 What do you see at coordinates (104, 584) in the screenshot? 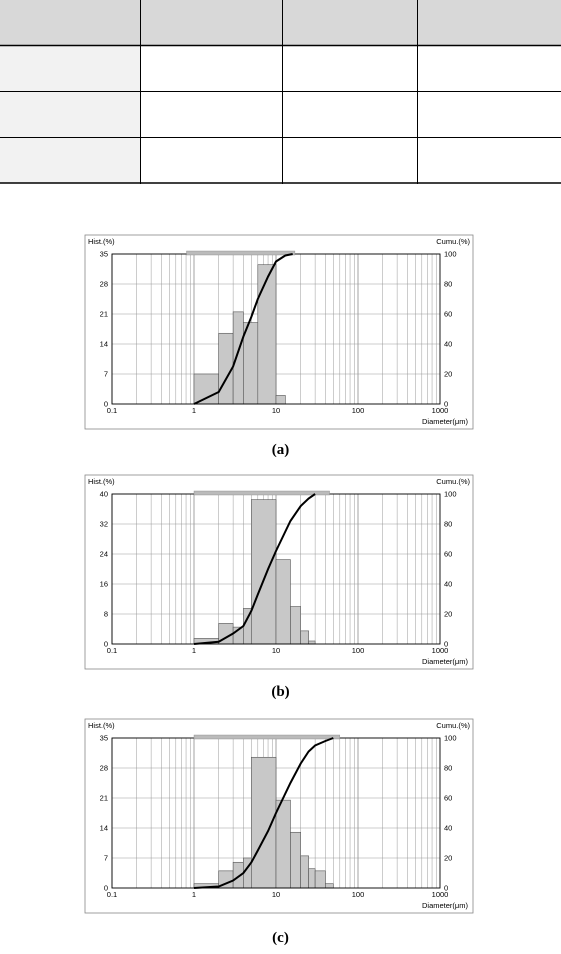
I see `y-tick-label-left: 16` at bounding box center [104, 584].